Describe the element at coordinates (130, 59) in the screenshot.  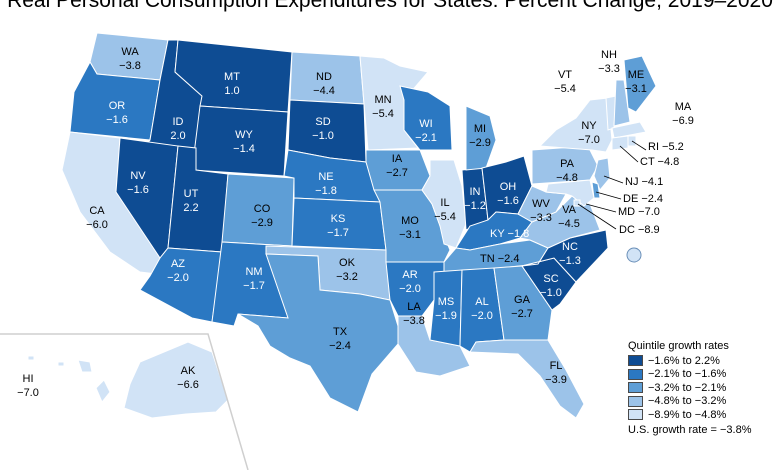
I see `state-label-wa: WA −3.8` at that location.